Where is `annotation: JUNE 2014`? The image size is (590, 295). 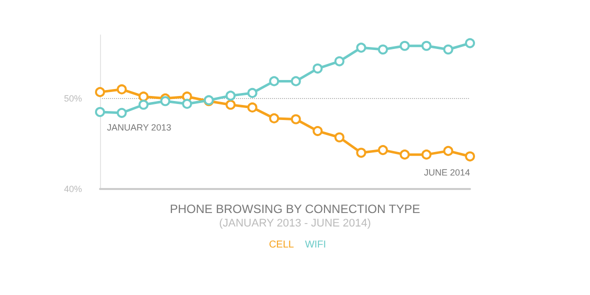 annotation: JUNE 2014 is located at coordinates (447, 173).